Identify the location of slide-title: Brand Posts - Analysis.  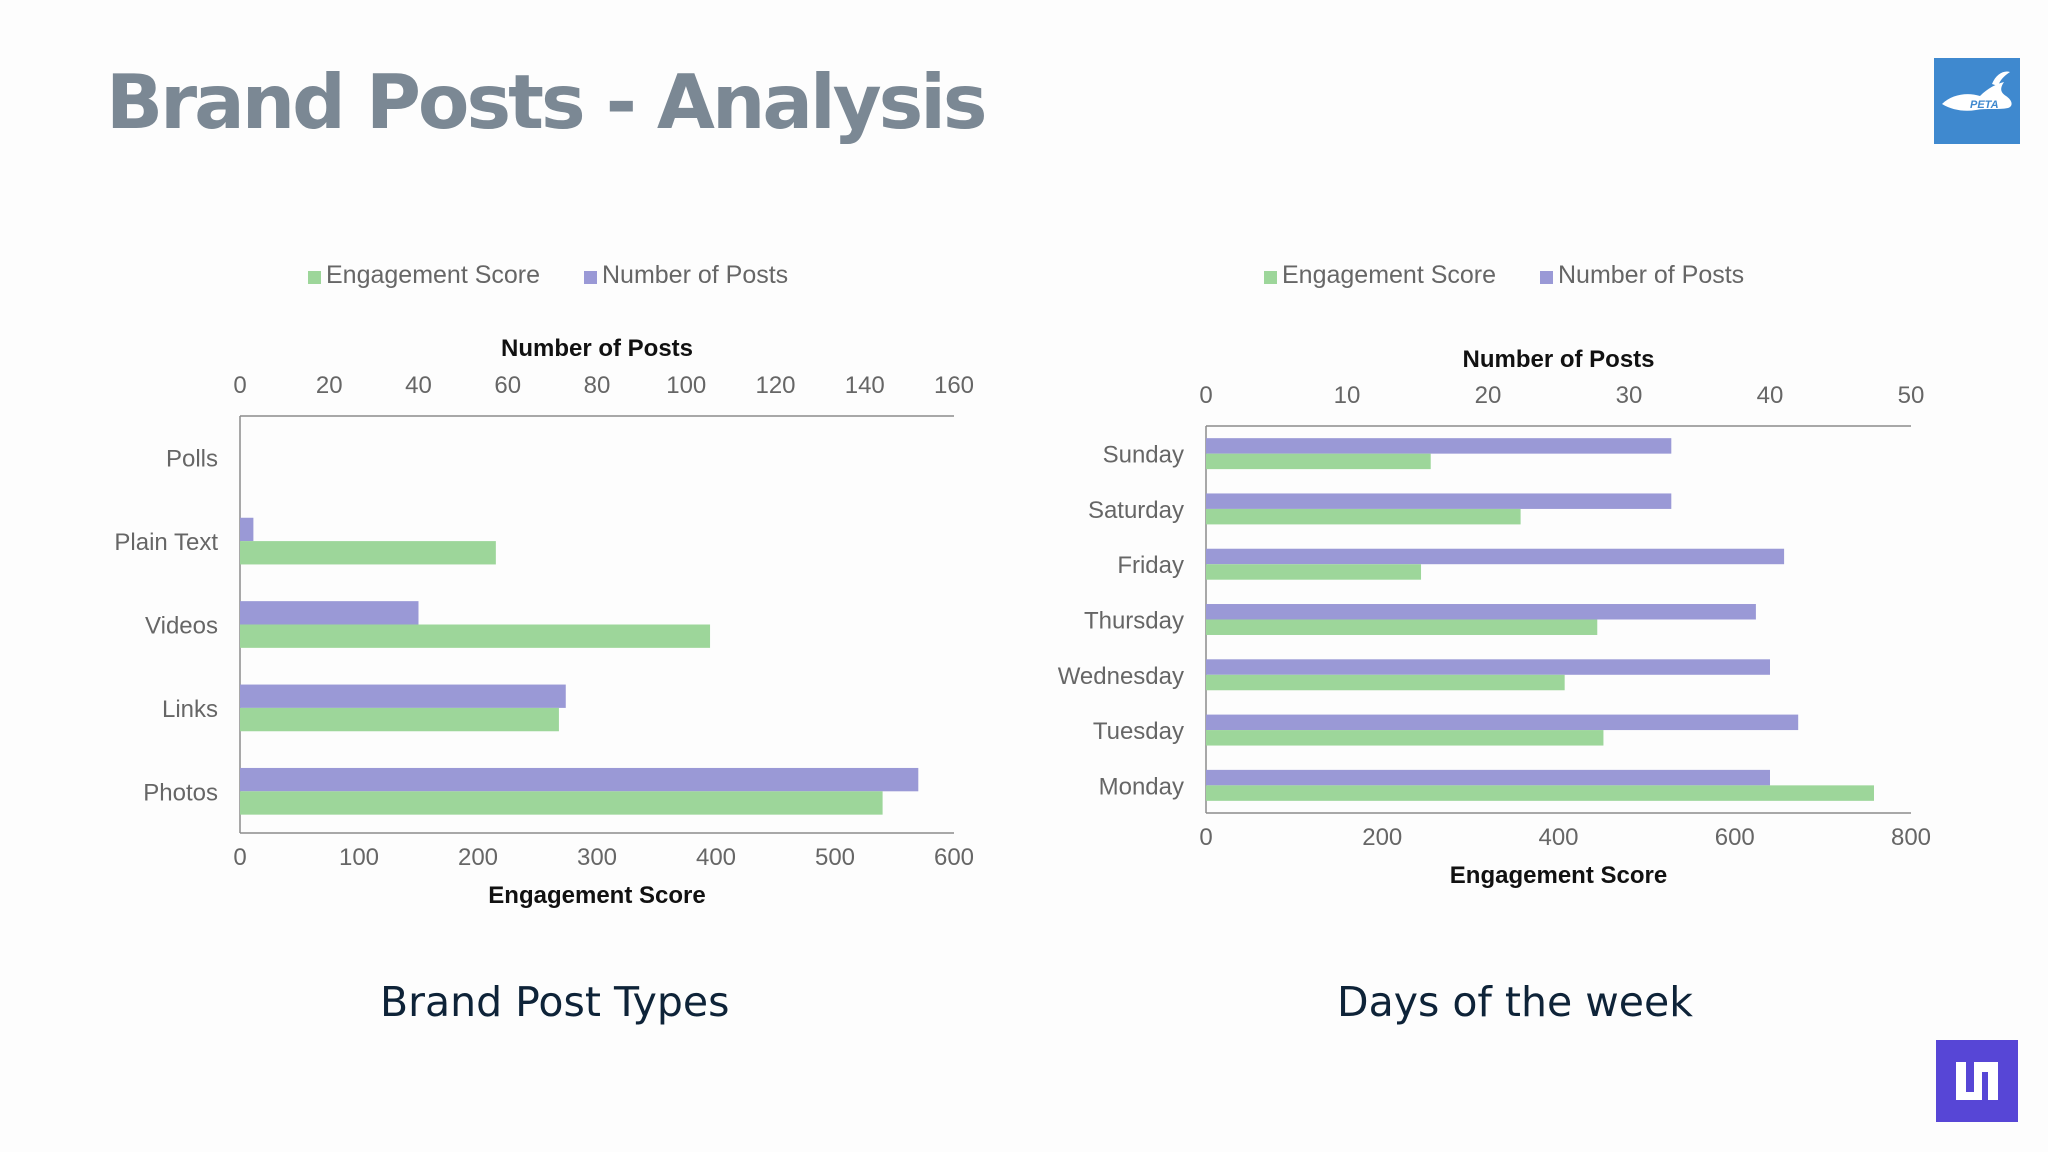
(547, 102).